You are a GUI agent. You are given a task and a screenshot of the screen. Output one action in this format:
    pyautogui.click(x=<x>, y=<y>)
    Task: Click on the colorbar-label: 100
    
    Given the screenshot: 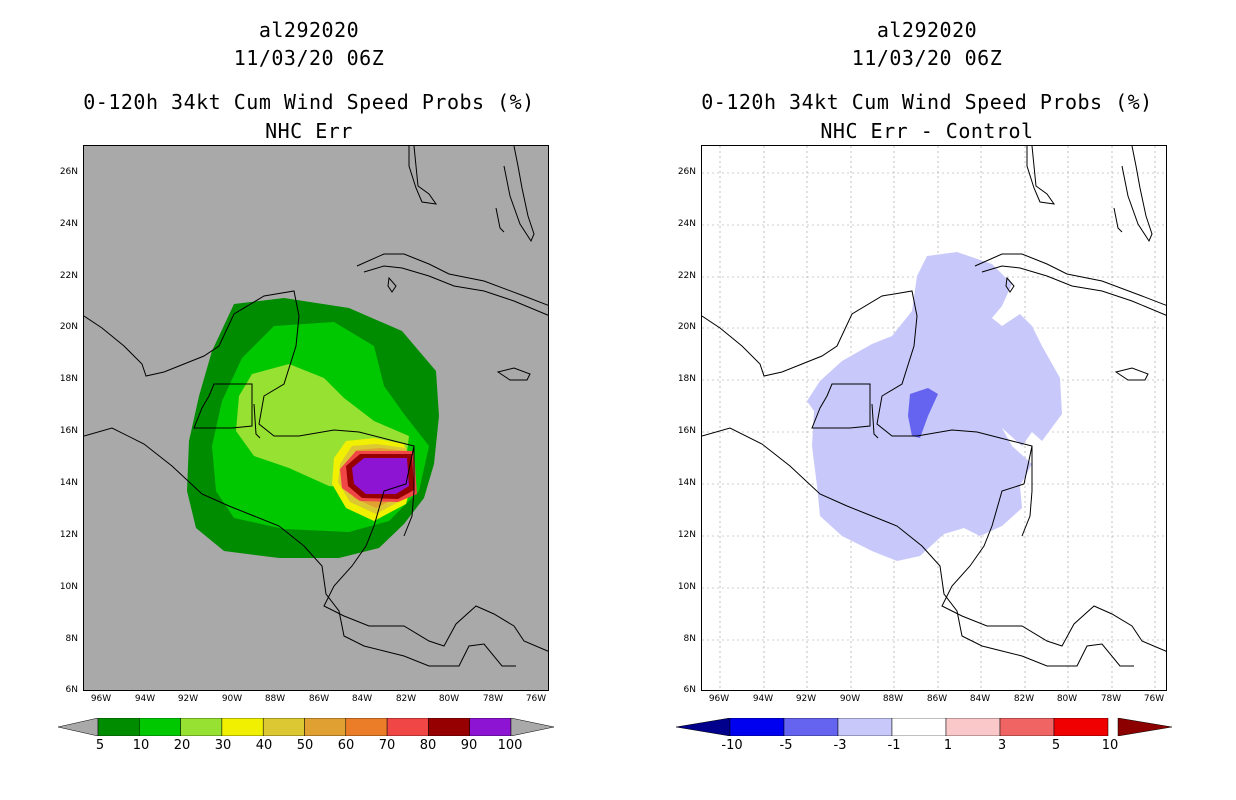 What is the action you would take?
    pyautogui.click(x=510, y=745)
    